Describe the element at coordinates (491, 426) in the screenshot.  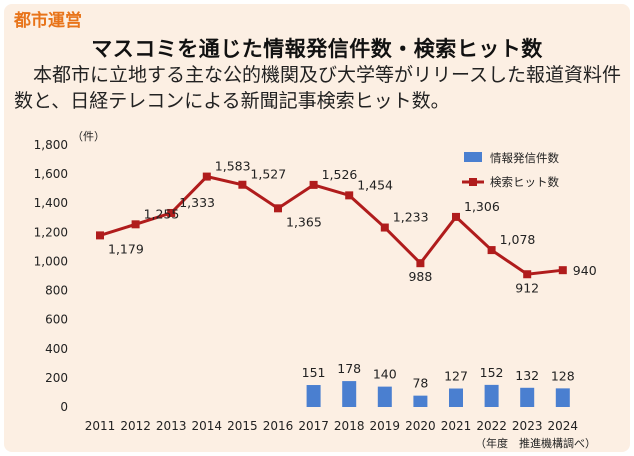
I see `x-tick-label: 2022` at that location.